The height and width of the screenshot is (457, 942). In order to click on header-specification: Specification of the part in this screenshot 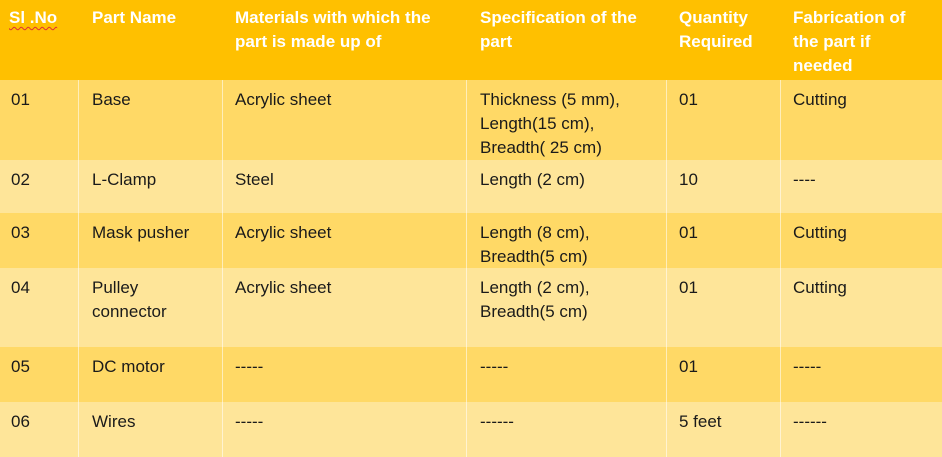, I will do `click(558, 29)`.